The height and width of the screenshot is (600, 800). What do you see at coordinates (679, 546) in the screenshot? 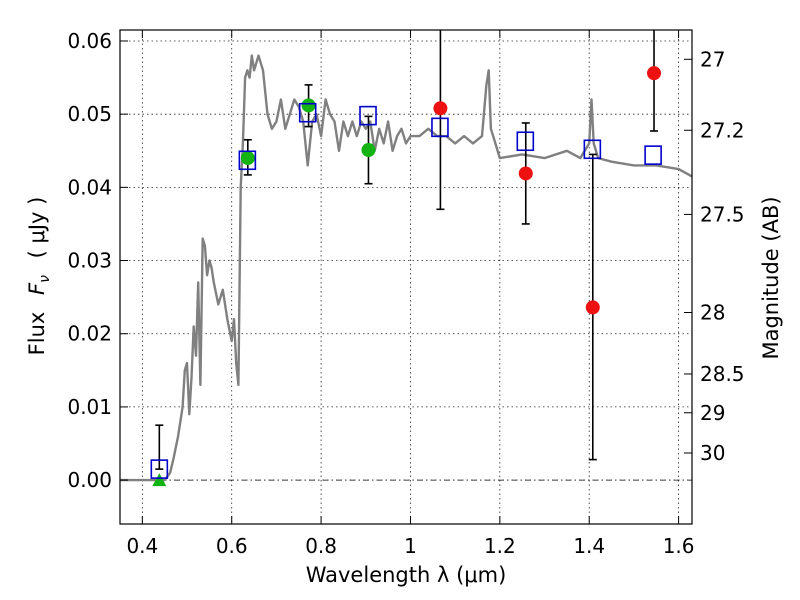
I see `x-tick-label: 1.6` at bounding box center [679, 546].